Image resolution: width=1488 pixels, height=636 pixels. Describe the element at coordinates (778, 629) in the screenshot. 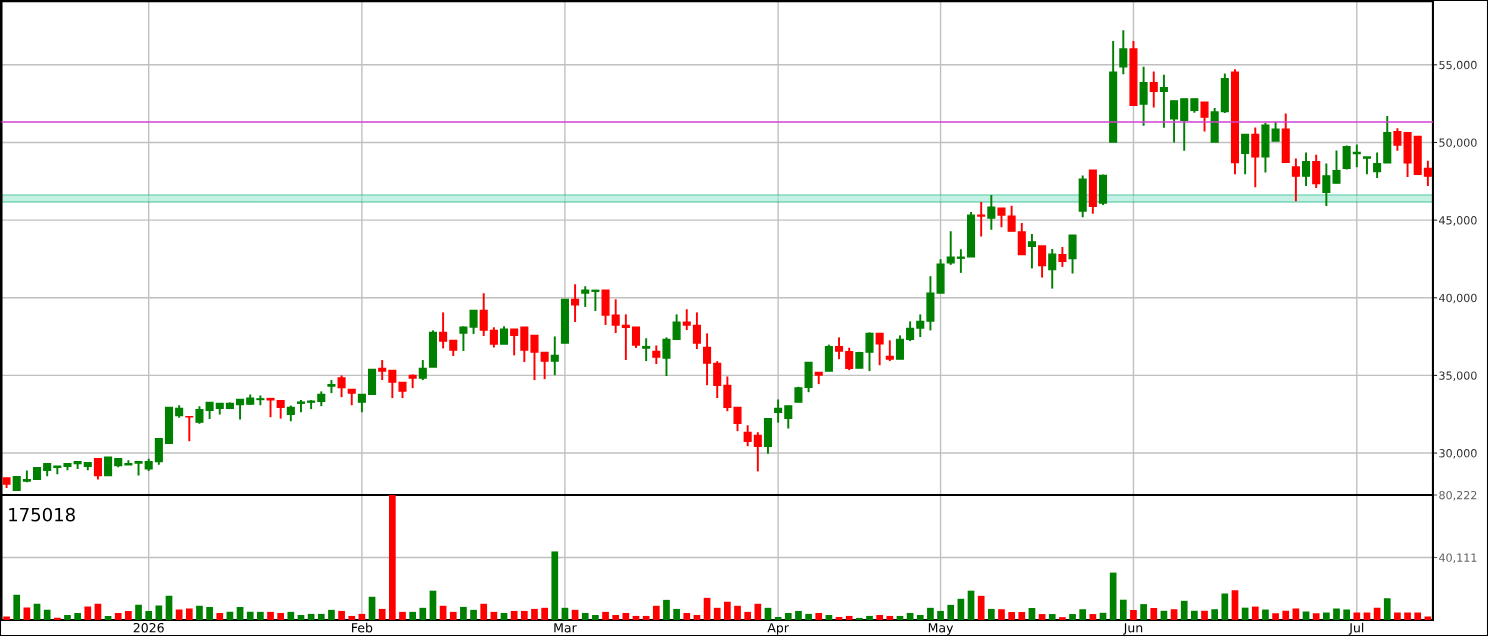

I see `x-tick-label: Apr` at that location.